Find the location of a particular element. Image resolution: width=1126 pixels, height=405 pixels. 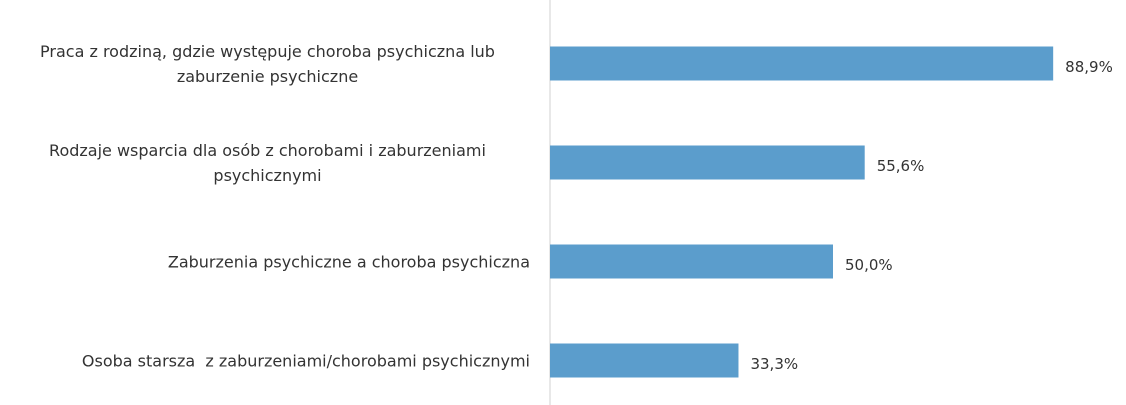

value-label: 55,6% is located at coordinates (901, 166).